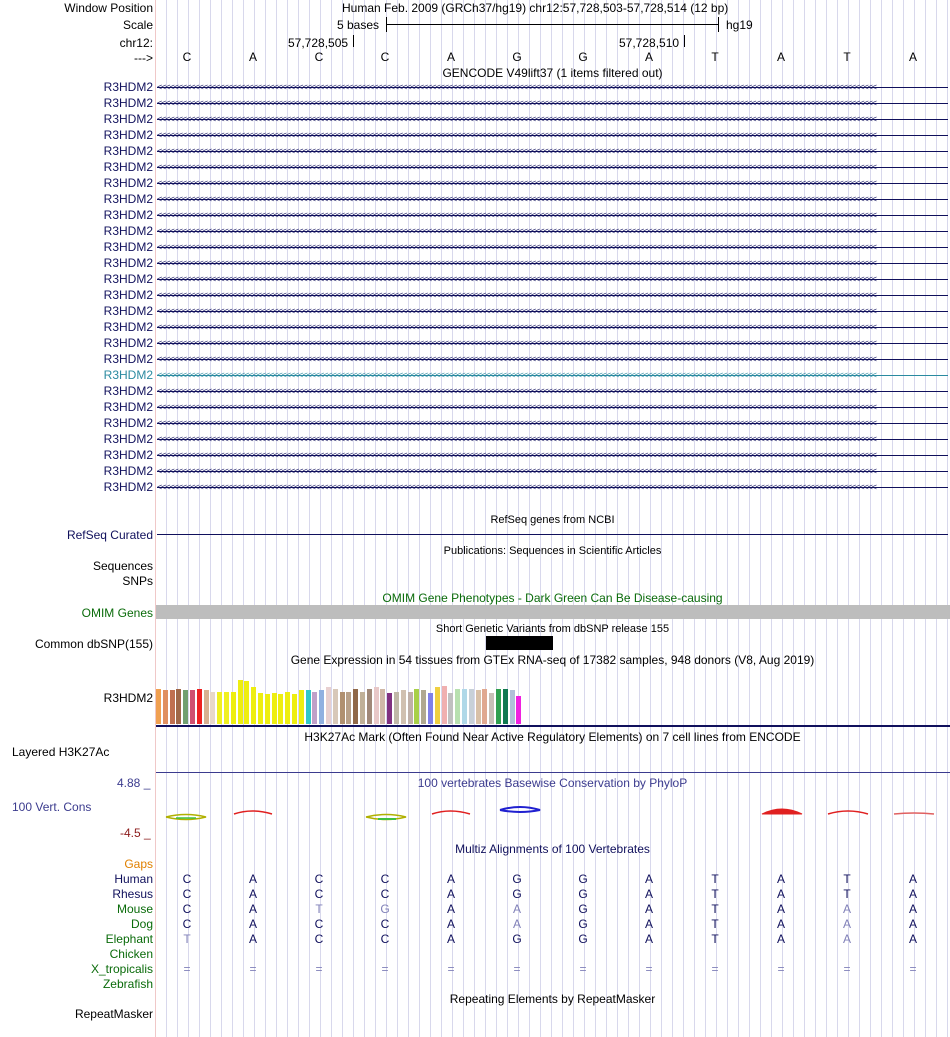 The height and width of the screenshot is (1037, 950). I want to click on dbsnp-track-label: Common dbSNP(155), so click(93, 644).